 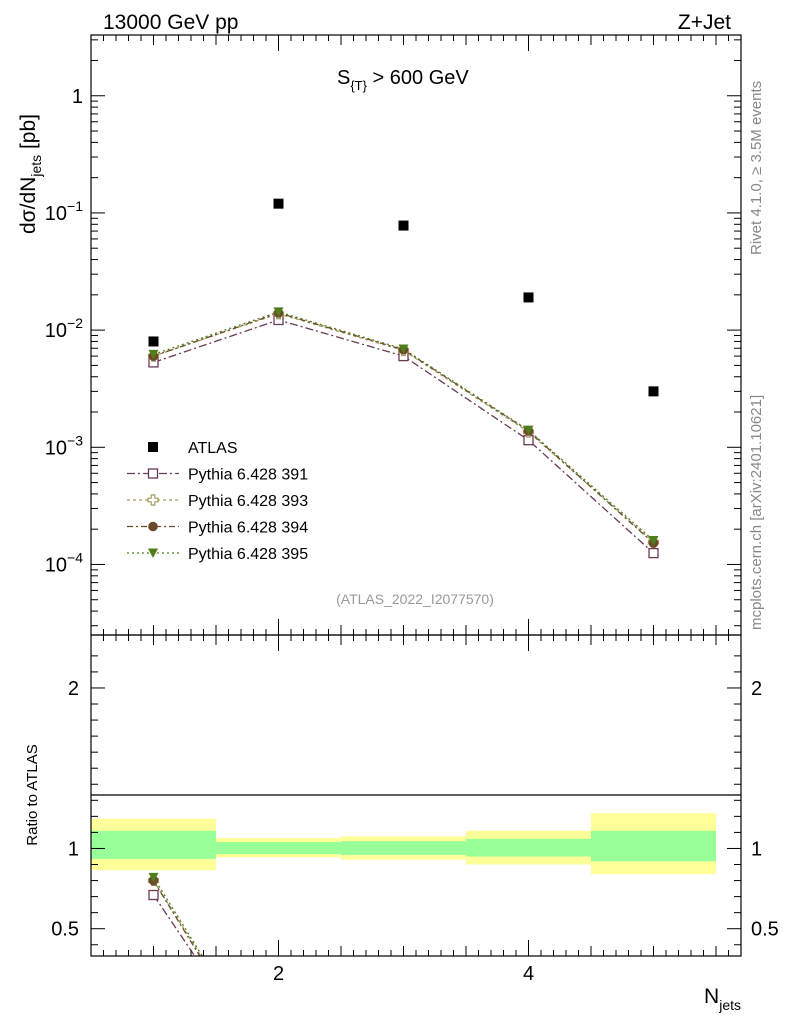 What do you see at coordinates (722, 999) in the screenshot?
I see `x-axis-label: Njets` at bounding box center [722, 999].